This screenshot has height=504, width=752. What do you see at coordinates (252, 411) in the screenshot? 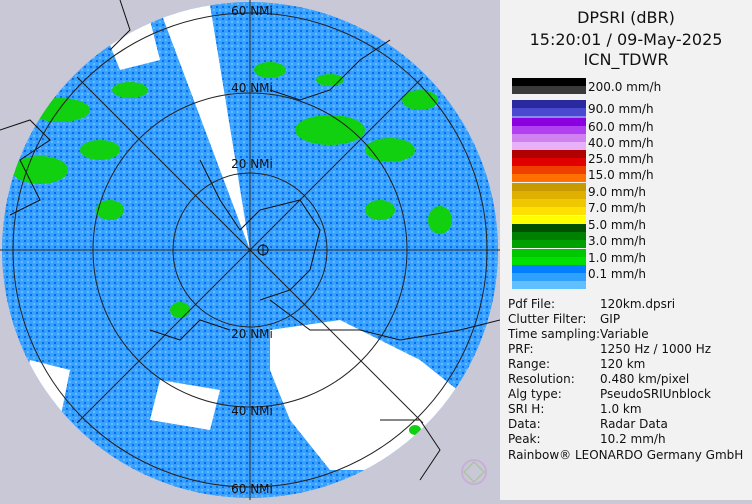
I see `ring-label-40-bottom: 40 NMi` at bounding box center [252, 411].